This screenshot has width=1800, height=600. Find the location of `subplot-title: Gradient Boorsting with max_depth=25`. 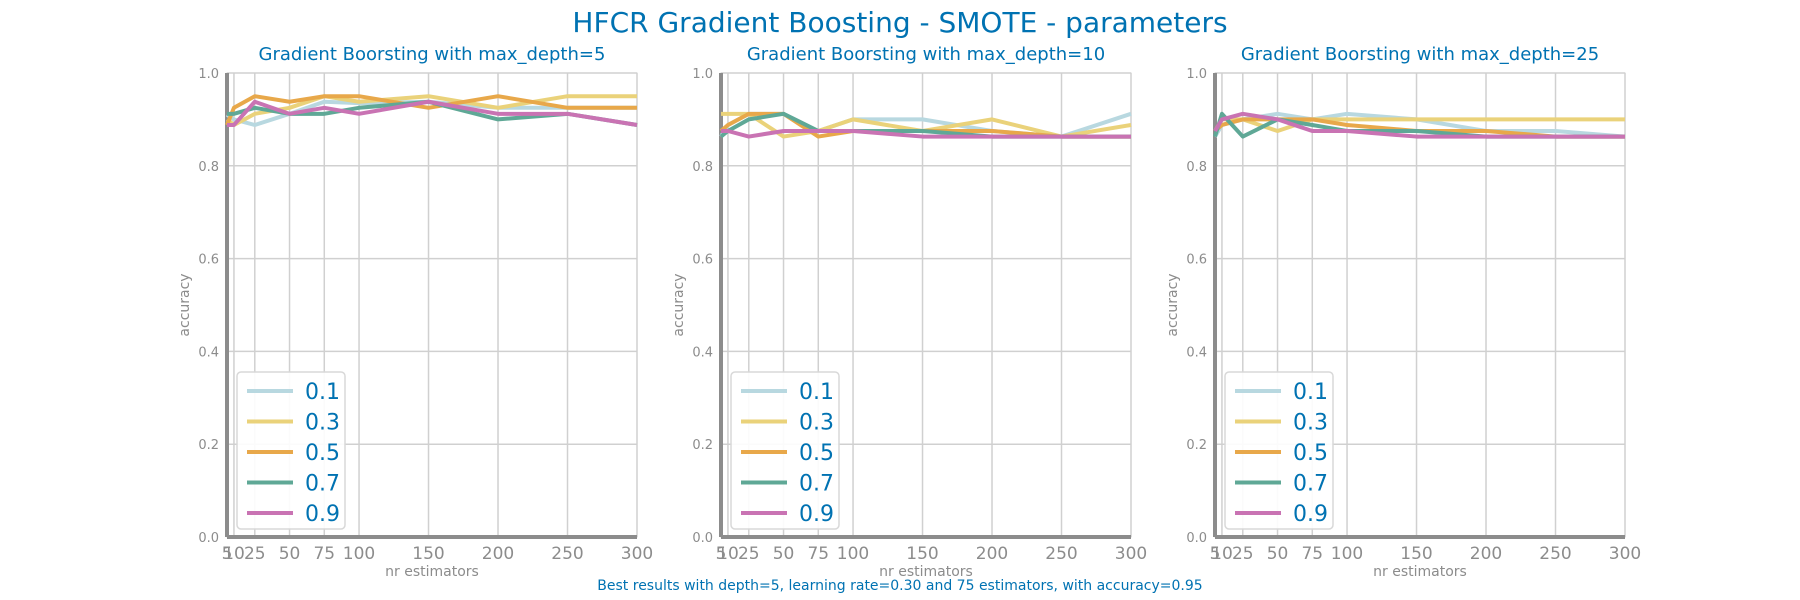

subplot-title: Gradient Boorsting with max_depth=25 is located at coordinates (1420, 54).